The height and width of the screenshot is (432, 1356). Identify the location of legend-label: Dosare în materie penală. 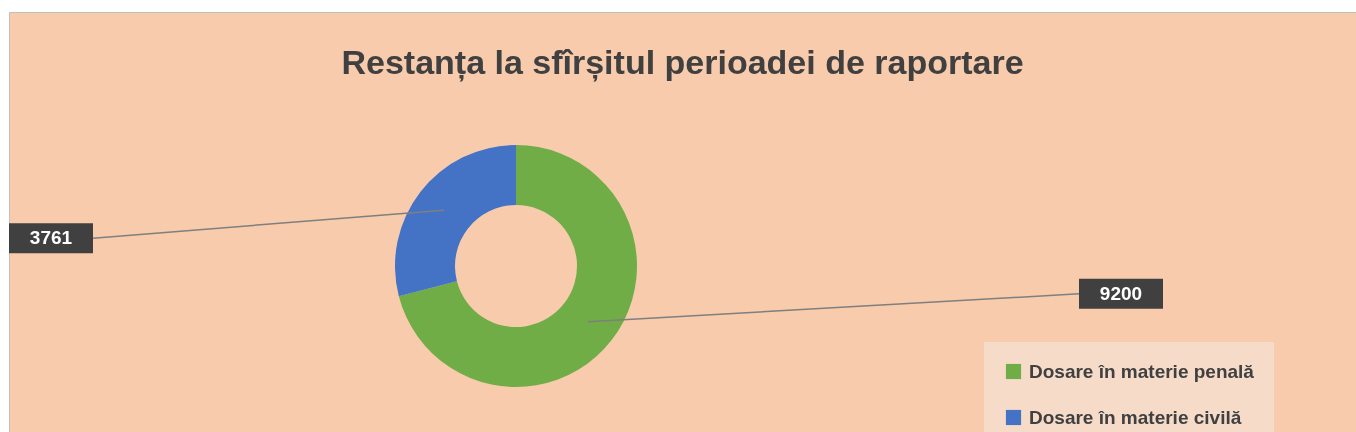
(1142, 371).